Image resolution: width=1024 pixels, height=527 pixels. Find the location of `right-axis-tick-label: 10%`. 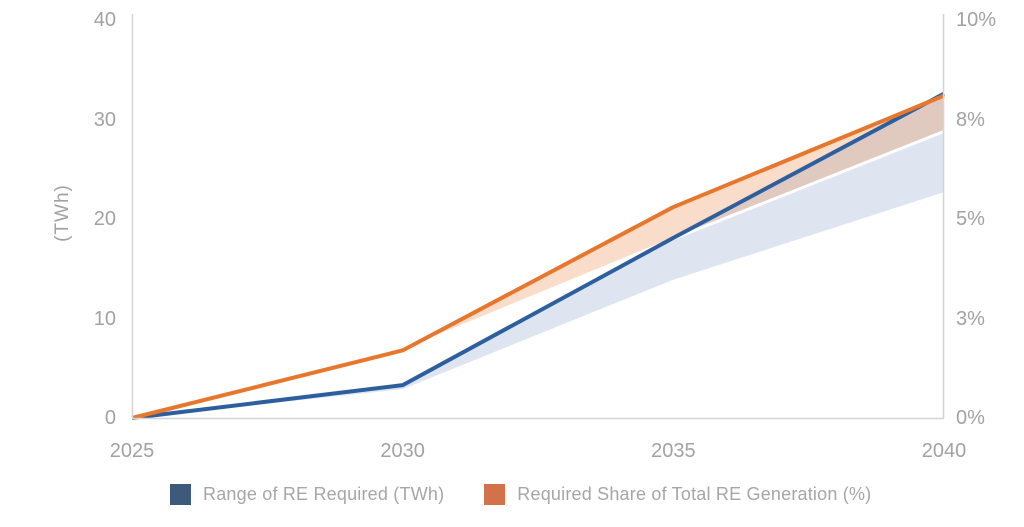

right-axis-tick-label: 10% is located at coordinates (976, 20).